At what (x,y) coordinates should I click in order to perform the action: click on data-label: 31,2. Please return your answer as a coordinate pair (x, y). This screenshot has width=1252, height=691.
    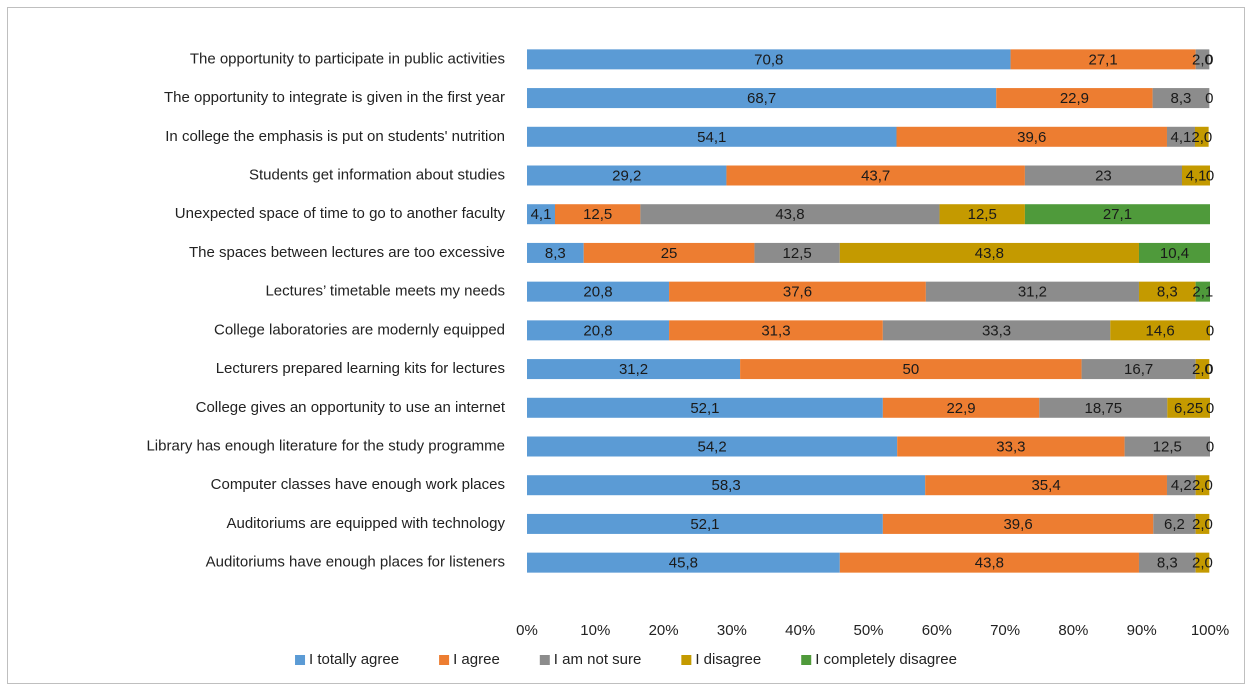
    Looking at the image, I should click on (633, 369).